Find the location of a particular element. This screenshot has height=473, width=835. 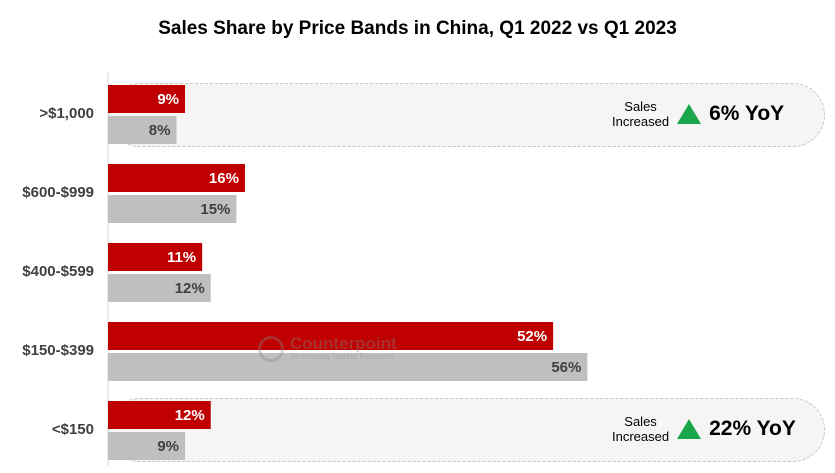

data-label: 15% is located at coordinates (215, 209).